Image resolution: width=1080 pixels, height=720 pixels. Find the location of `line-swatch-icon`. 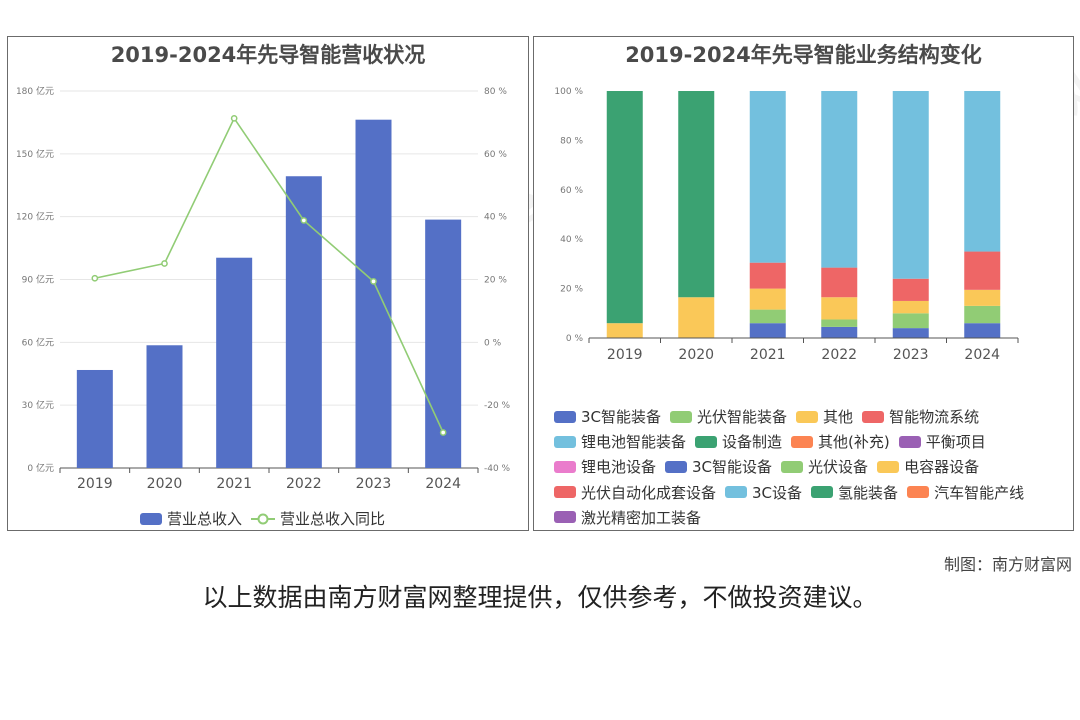

line-swatch-icon is located at coordinates (263, 518).